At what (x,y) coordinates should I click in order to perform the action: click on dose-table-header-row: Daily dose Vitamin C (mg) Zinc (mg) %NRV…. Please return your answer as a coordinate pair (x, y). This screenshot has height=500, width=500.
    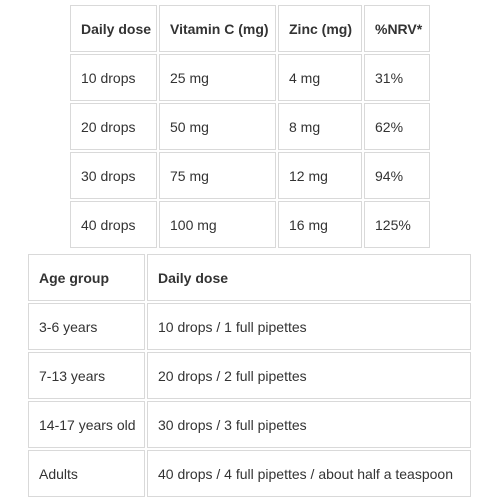
    Looking at the image, I should click on (250, 28).